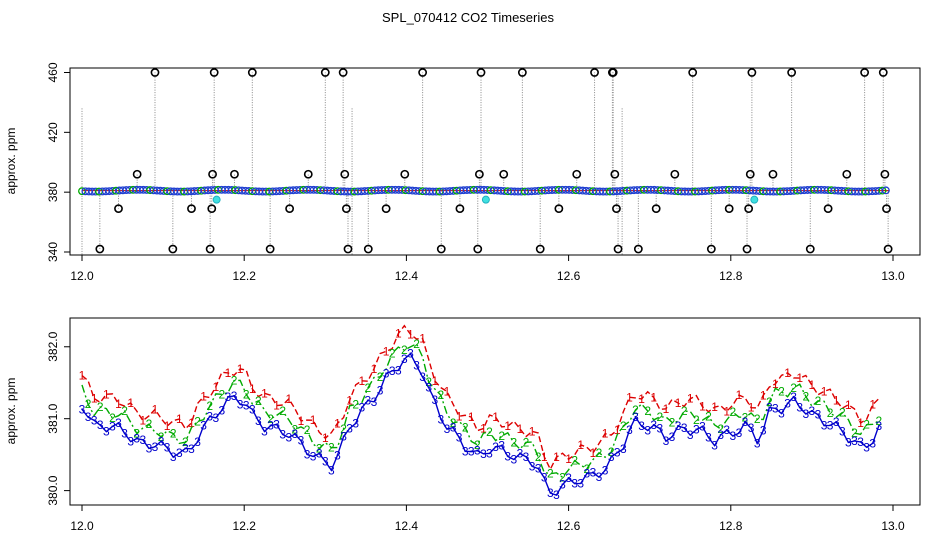 The width and height of the screenshot is (936, 540). Describe the element at coordinates (53, 490) in the screenshot. I see `bottom-y-tick-label: 380.0` at that location.